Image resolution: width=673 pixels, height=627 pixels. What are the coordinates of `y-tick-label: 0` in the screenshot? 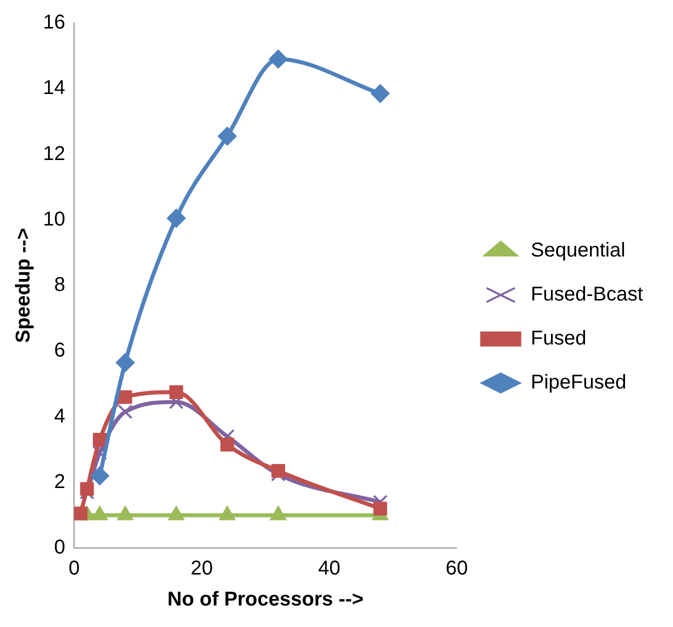 It's located at (60, 547).